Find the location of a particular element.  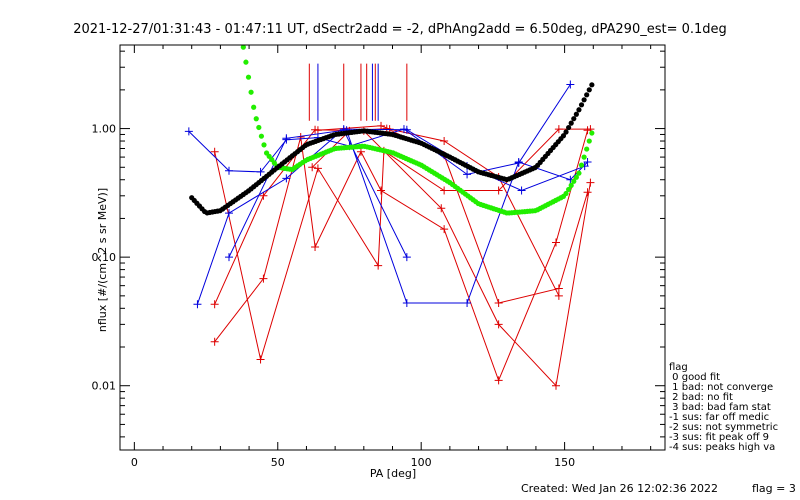

x-axis-label: PA [deg] is located at coordinates (393, 473).